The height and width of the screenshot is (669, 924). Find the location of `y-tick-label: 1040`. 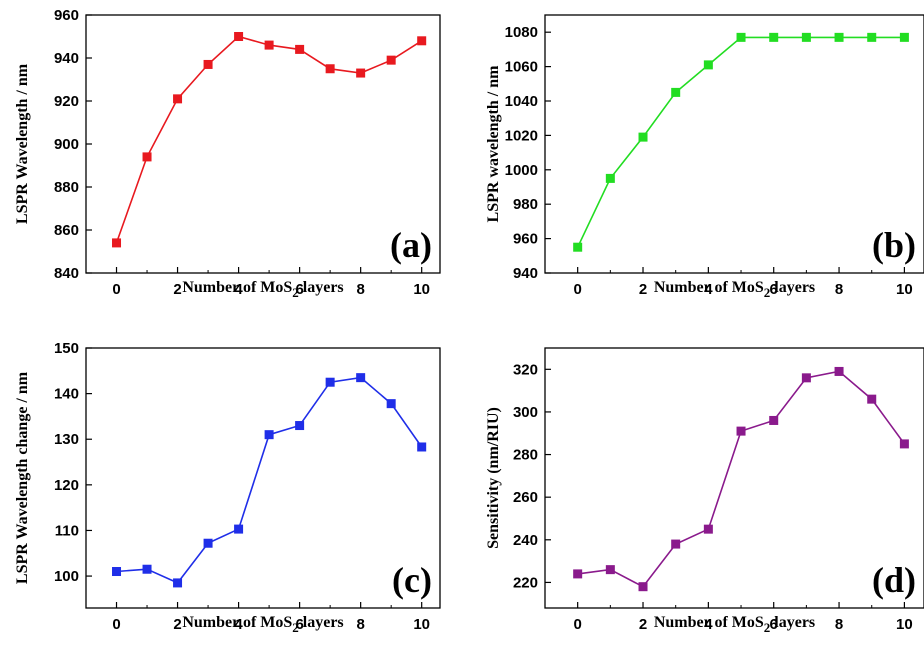

y-tick-label: 1040 is located at coordinates (521, 101).